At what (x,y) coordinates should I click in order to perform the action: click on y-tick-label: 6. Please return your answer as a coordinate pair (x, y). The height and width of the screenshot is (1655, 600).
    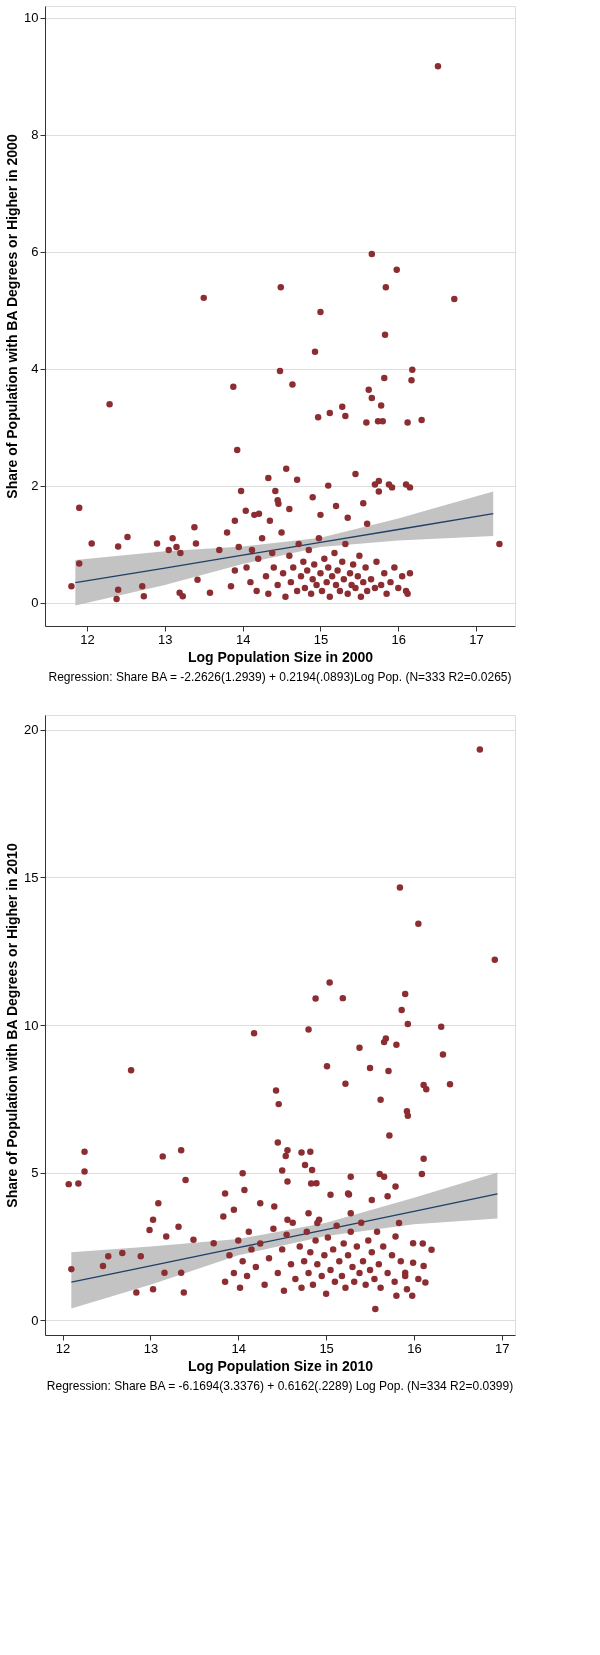
    Looking at the image, I should click on (35, 252).